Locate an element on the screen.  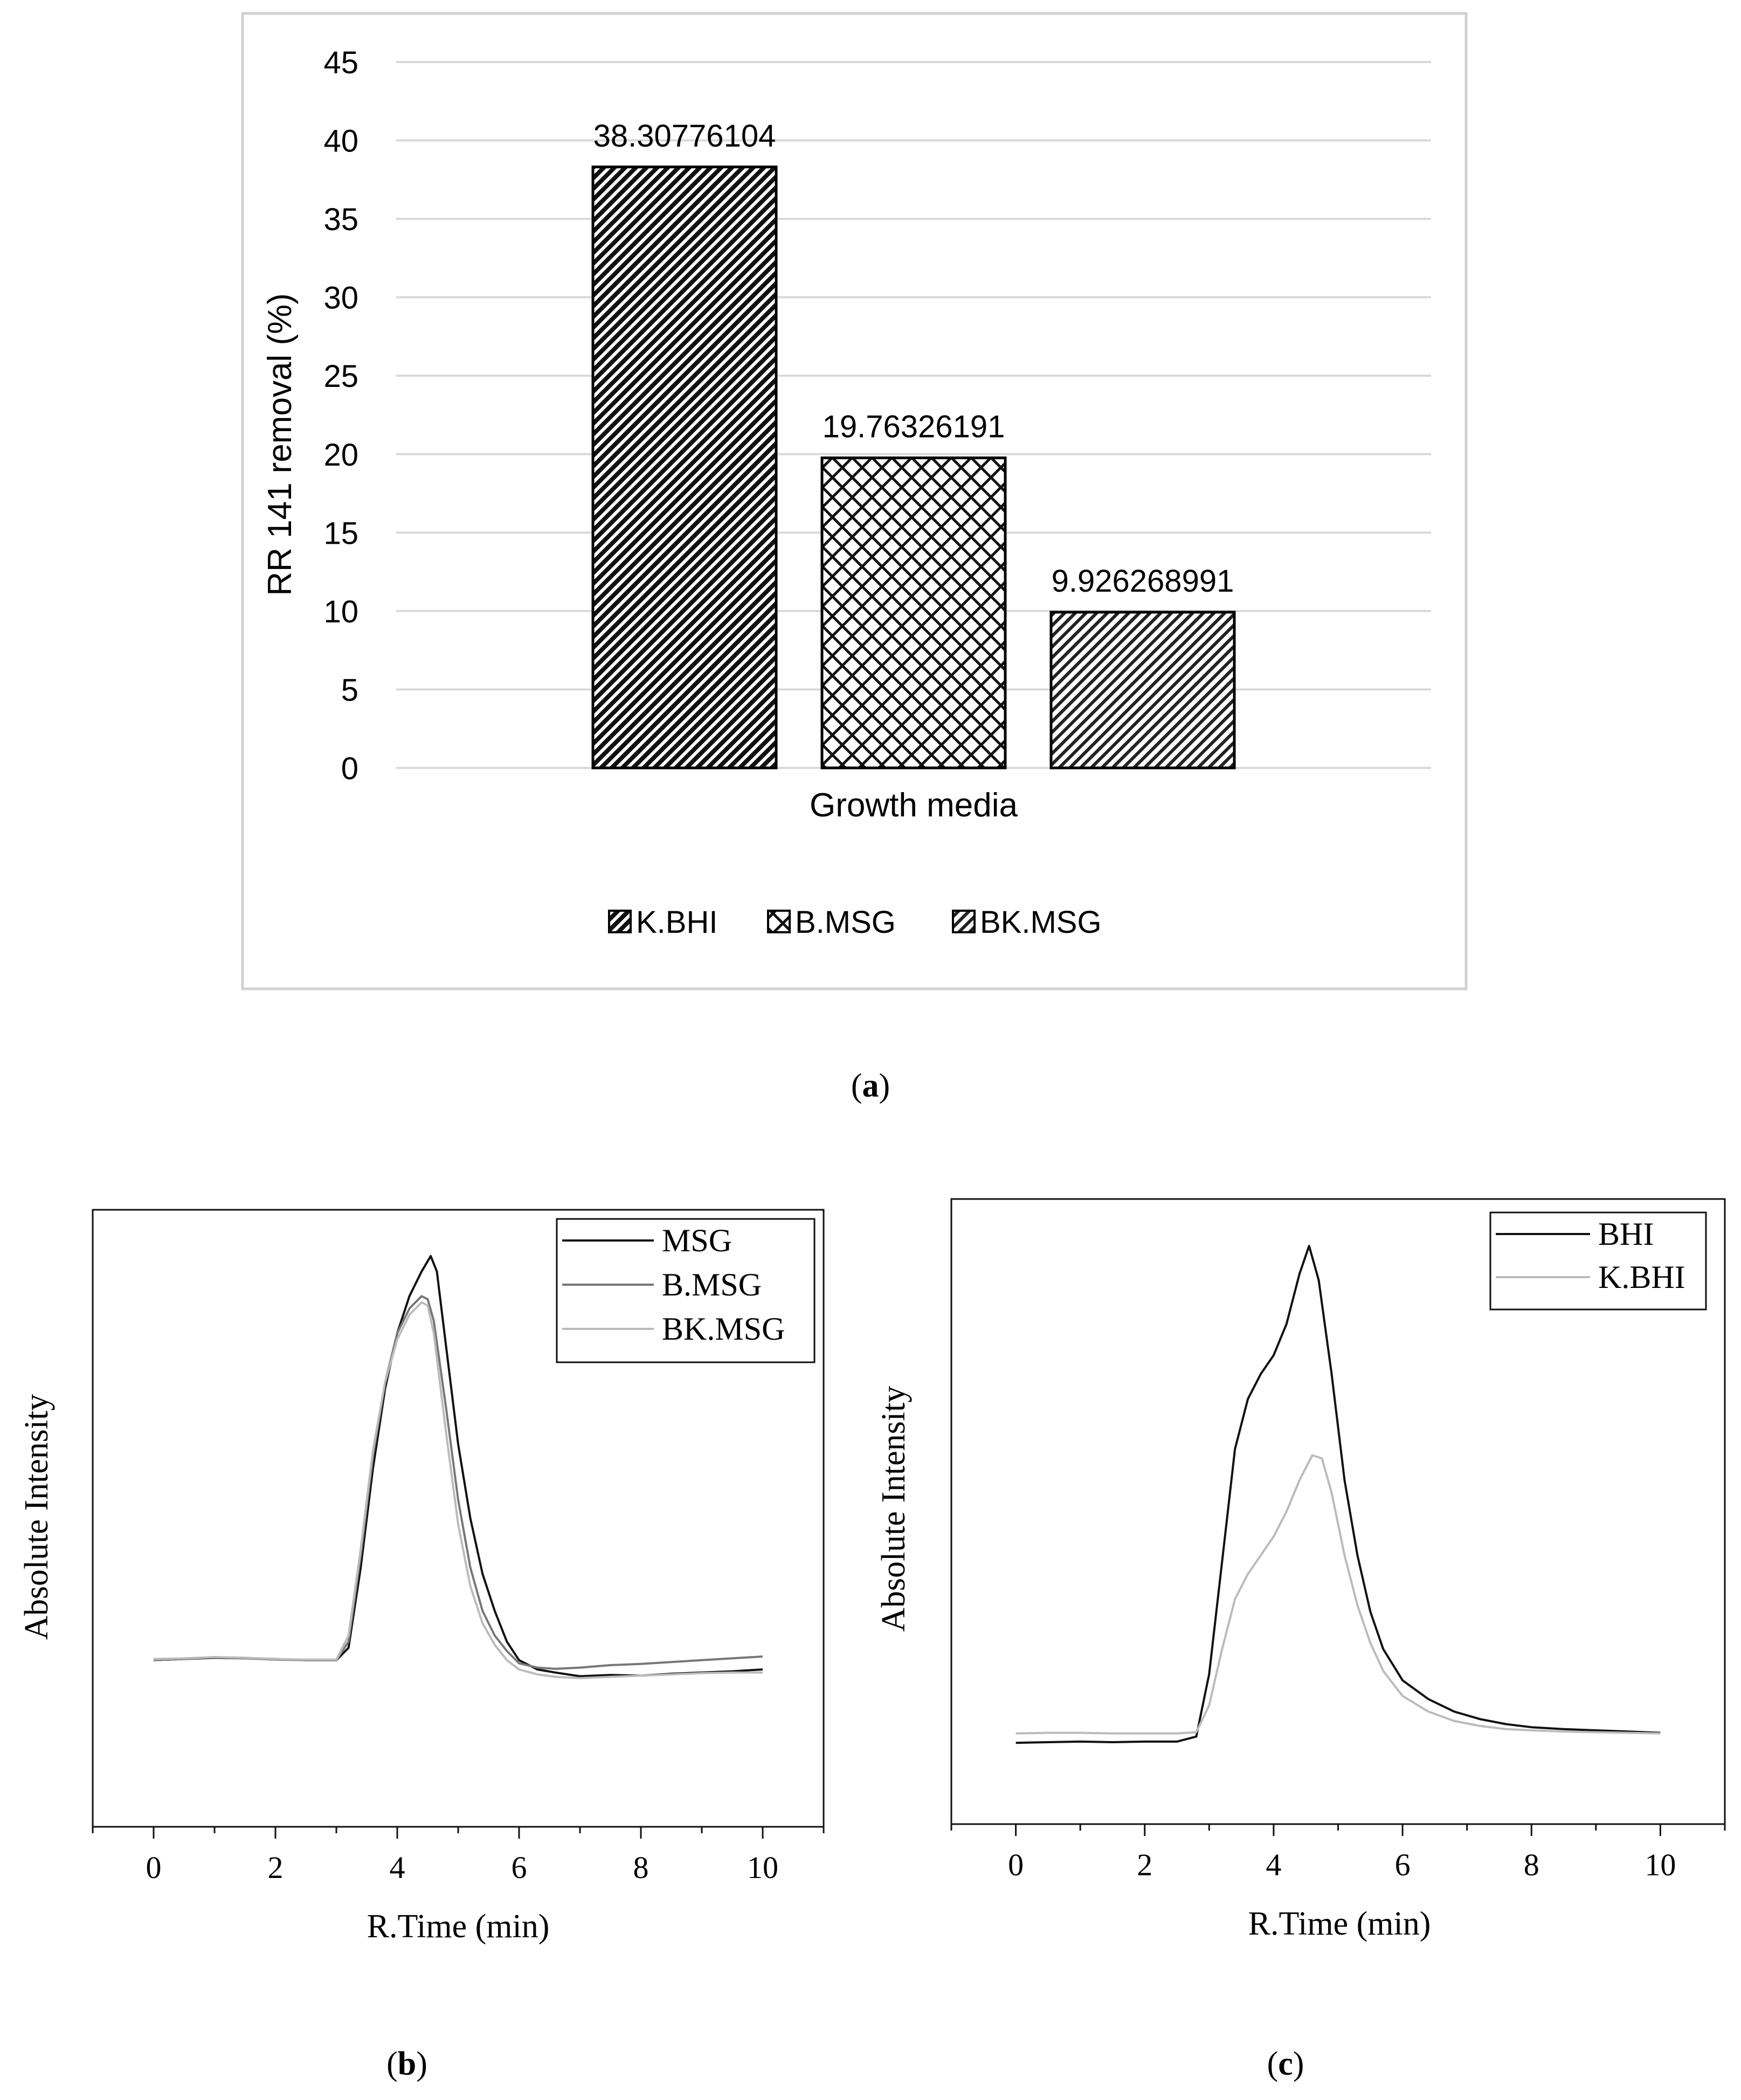
y-tick-label: 40 is located at coordinates (340, 141).